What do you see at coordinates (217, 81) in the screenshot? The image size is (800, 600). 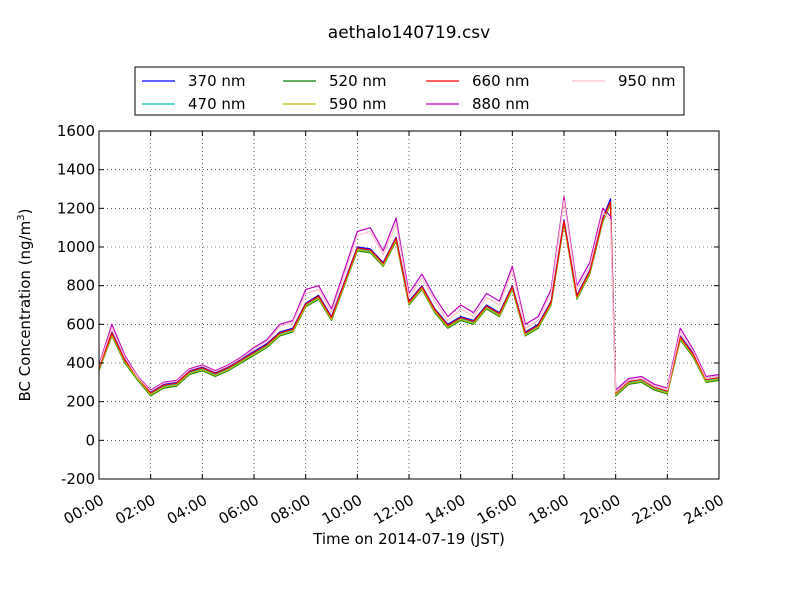 I see `legend-label: 370 nm` at bounding box center [217, 81].